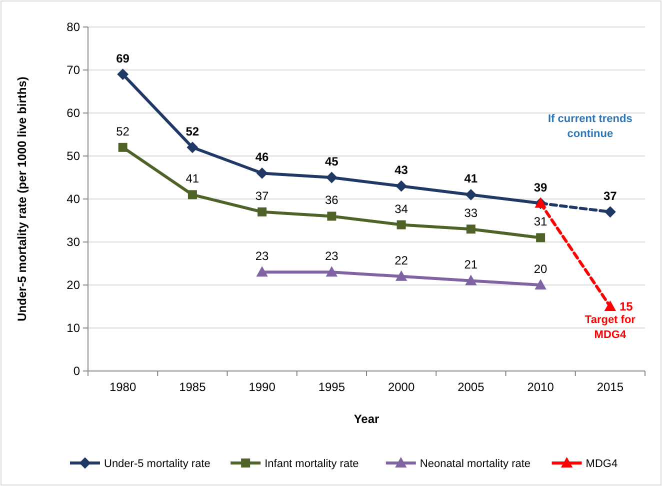 This screenshot has width=662, height=486. I want to click on data-label: 33, so click(471, 213).